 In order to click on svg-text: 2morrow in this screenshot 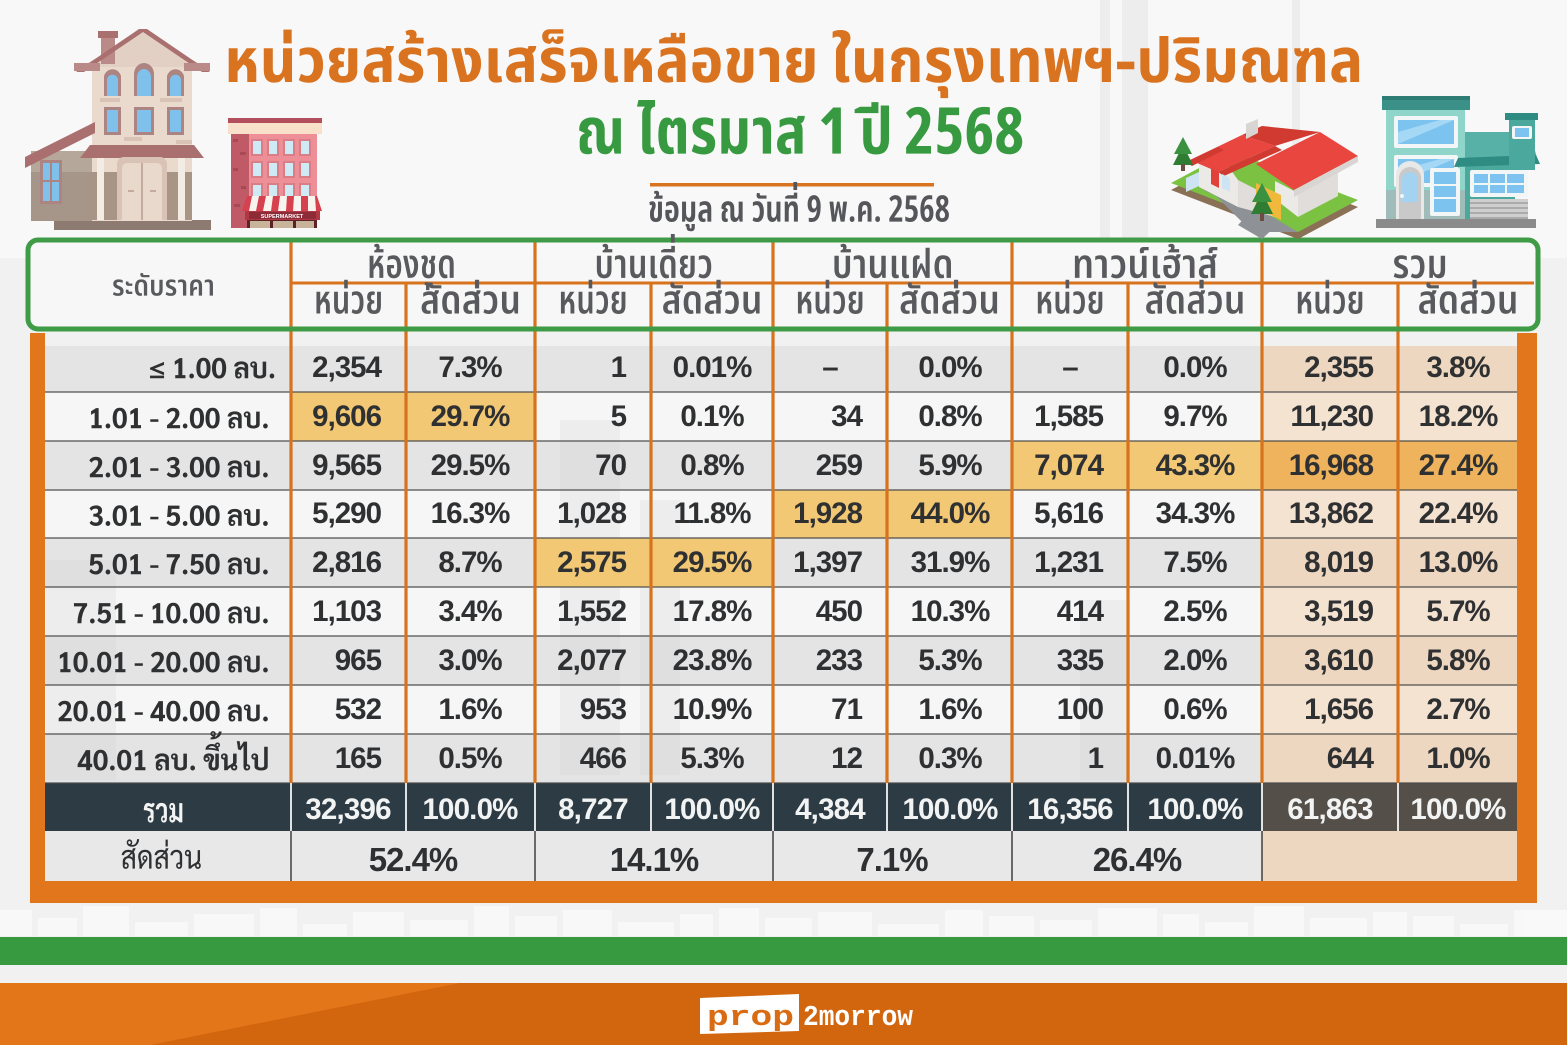, I will do `click(858, 1017)`.